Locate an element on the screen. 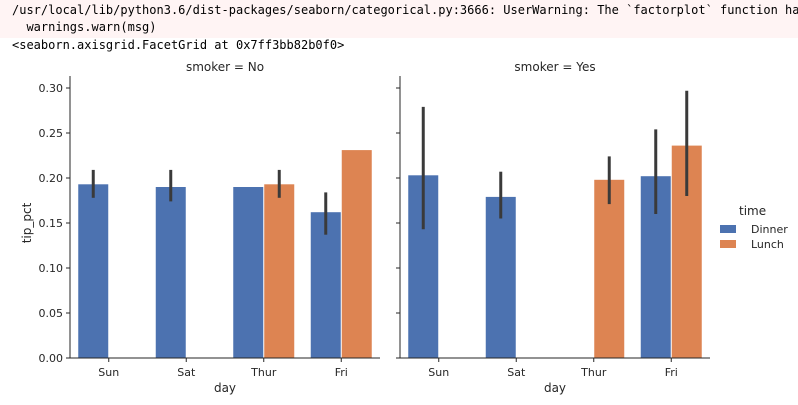  panel-title: smoker = Yes is located at coordinates (554, 67).